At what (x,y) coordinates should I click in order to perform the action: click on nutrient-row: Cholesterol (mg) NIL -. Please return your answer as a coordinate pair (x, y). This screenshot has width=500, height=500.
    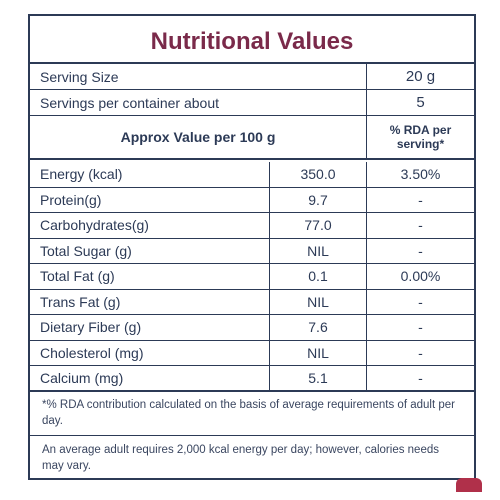
    Looking at the image, I should click on (252, 353).